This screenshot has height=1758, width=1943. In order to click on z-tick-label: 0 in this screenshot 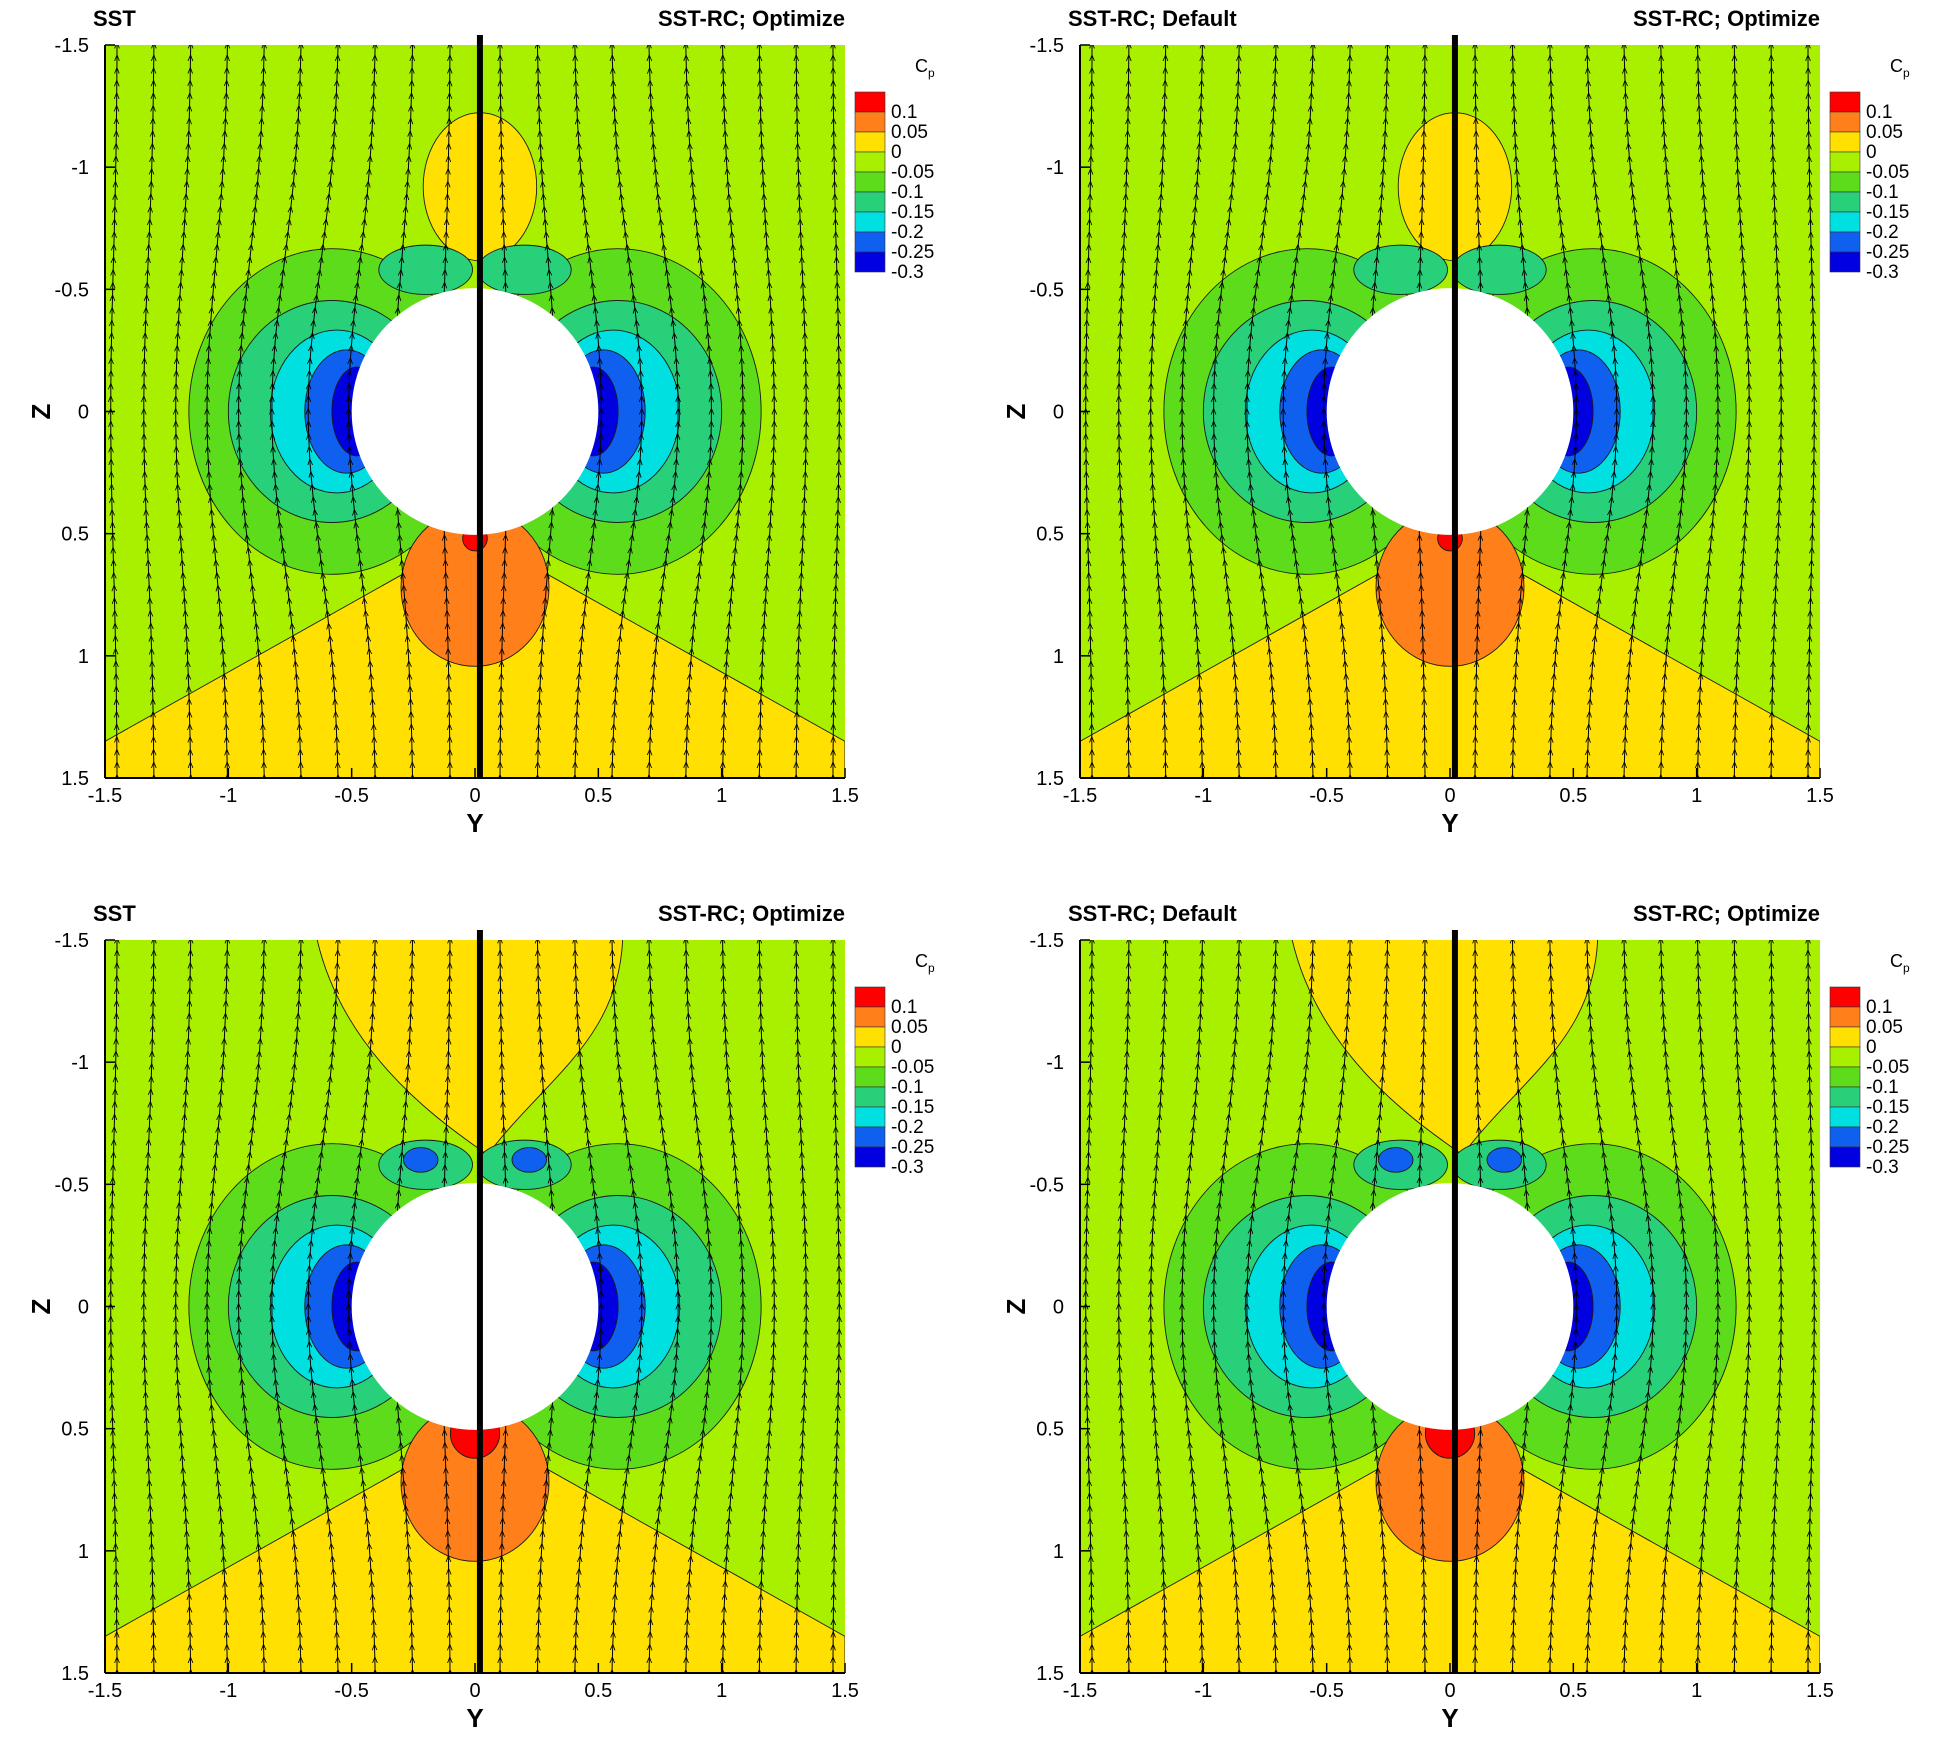, I will do `click(1058, 413)`.